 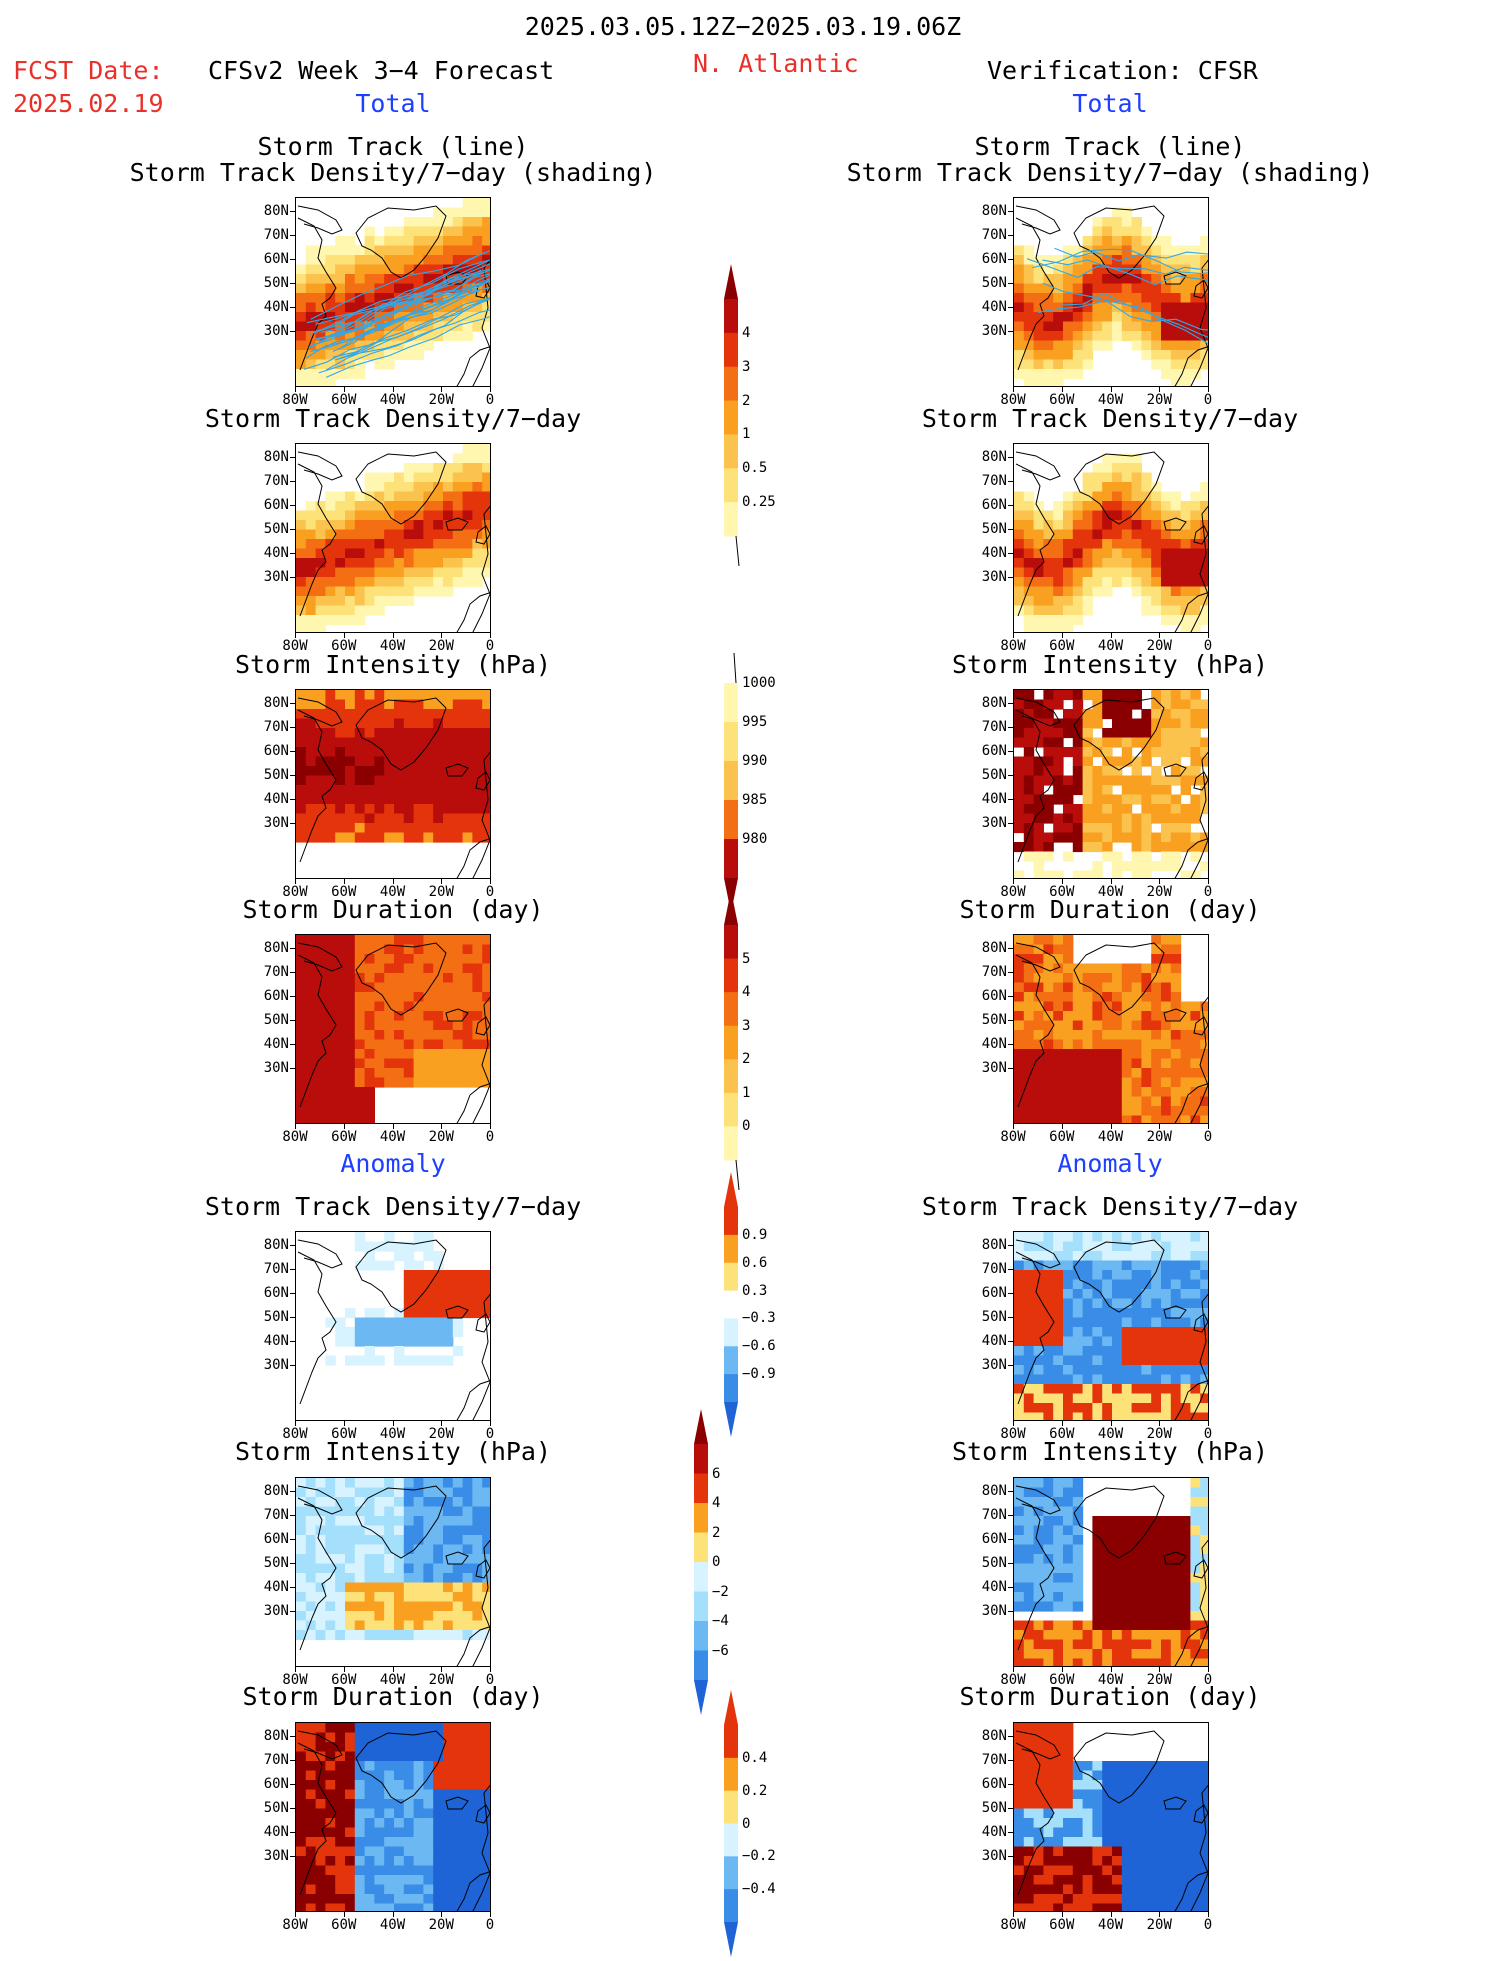 What do you see at coordinates (754, 761) in the screenshot?
I see `colorbar-label: 990` at bounding box center [754, 761].